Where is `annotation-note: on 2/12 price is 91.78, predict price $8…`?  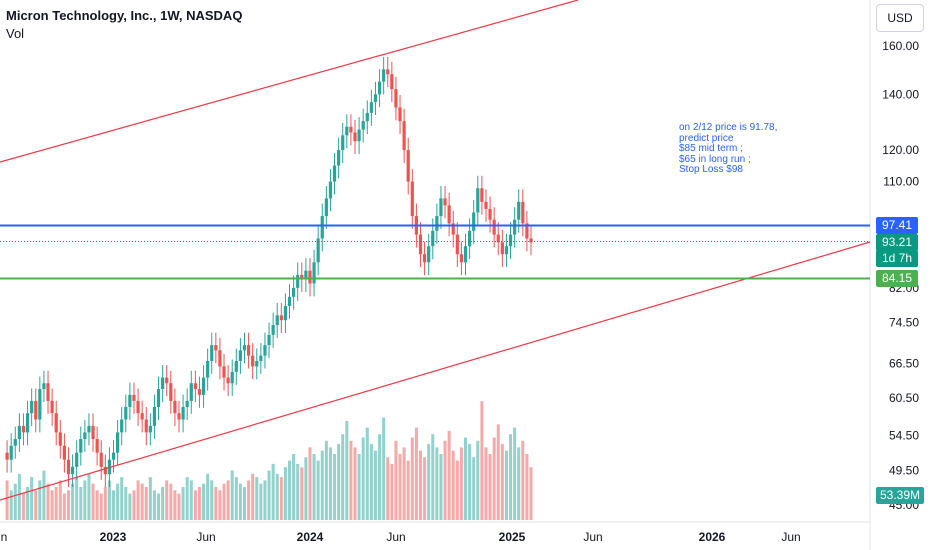
annotation-note: on 2/12 price is 91.78, predict price $8… is located at coordinates (728, 148).